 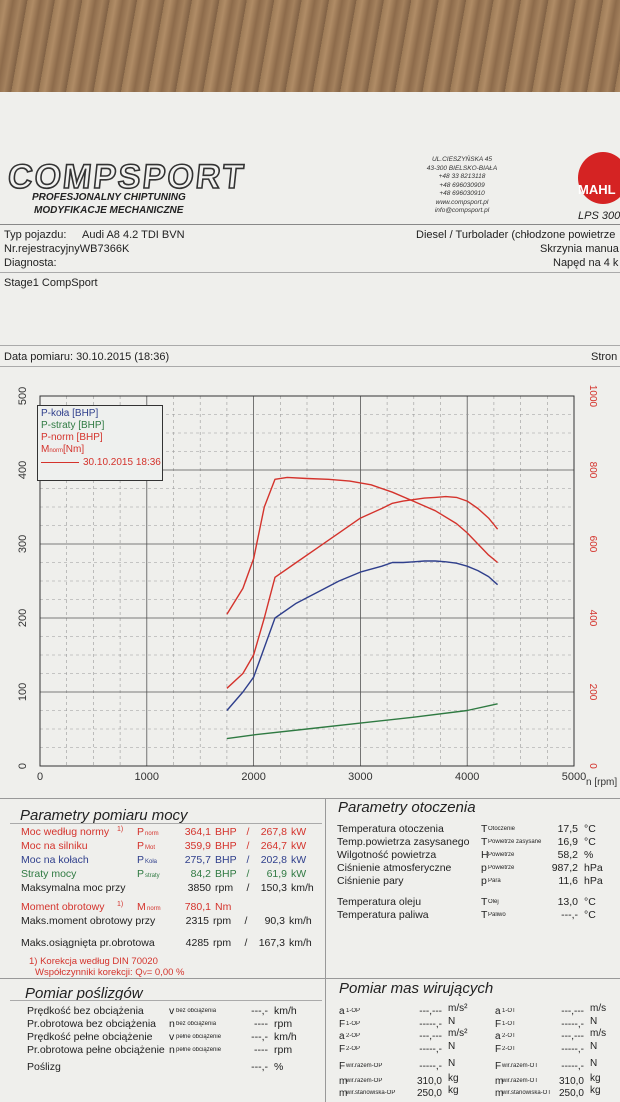 I want to click on env-row: Ciśnienie pary pPara 11,6 hPa, so click(x=478, y=881).